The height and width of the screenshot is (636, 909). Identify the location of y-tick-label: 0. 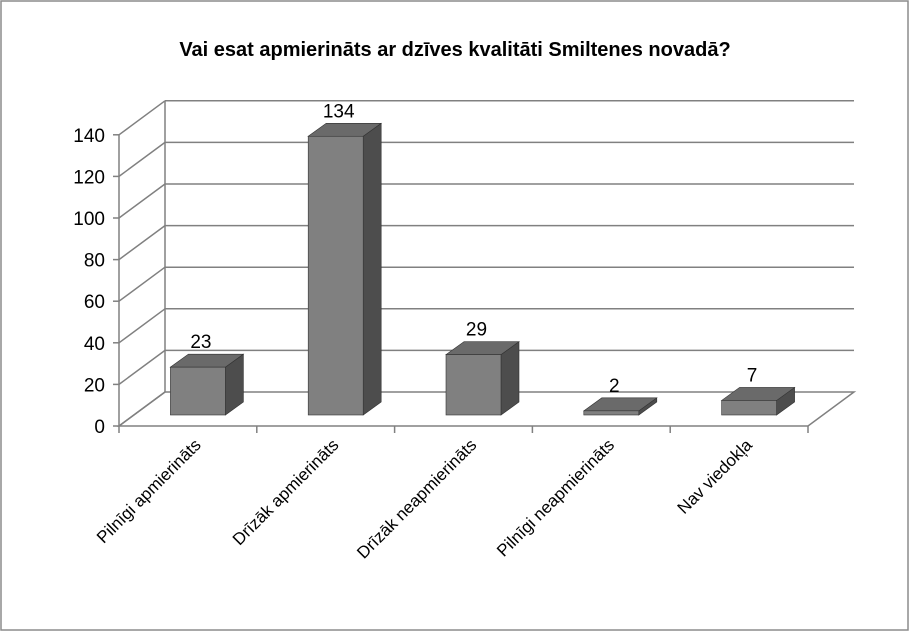
(99, 427).